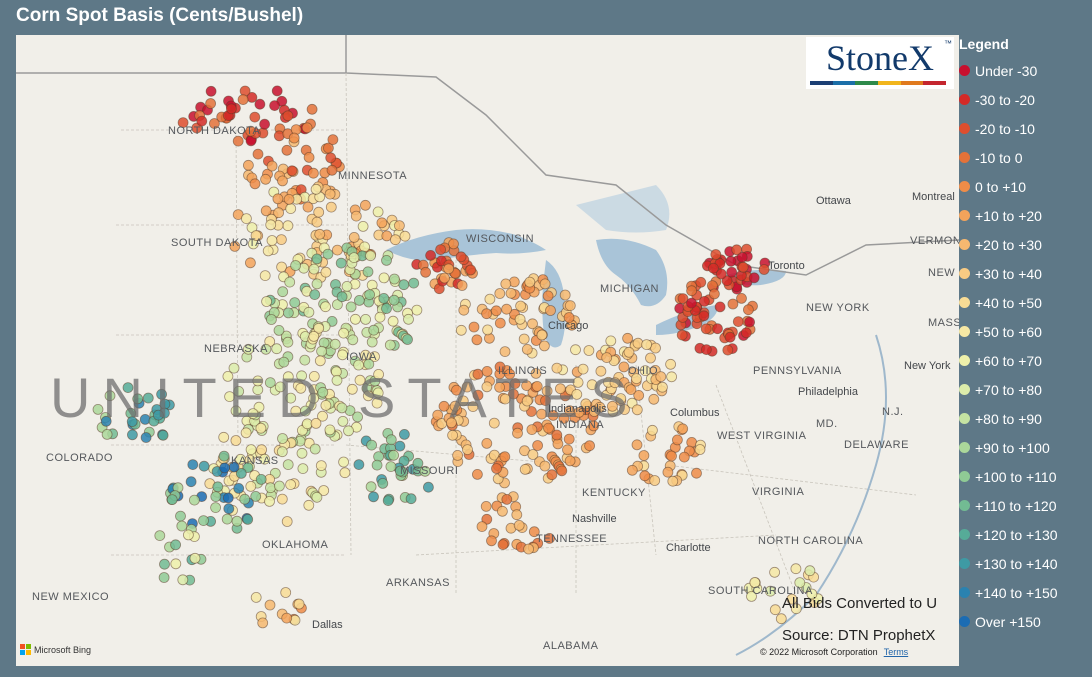 Image resolution: width=1092 pixels, height=677 pixels. Describe the element at coordinates (1025, 244) in the screenshot. I see `legend-item: +20 to +30` at that location.